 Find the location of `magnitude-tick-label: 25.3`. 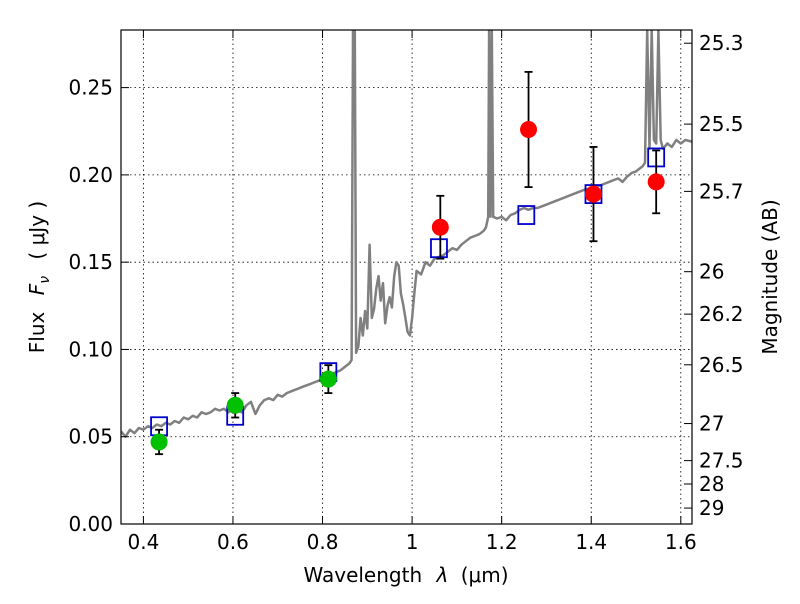

magnitude-tick-label: 25.3 is located at coordinates (721, 43).